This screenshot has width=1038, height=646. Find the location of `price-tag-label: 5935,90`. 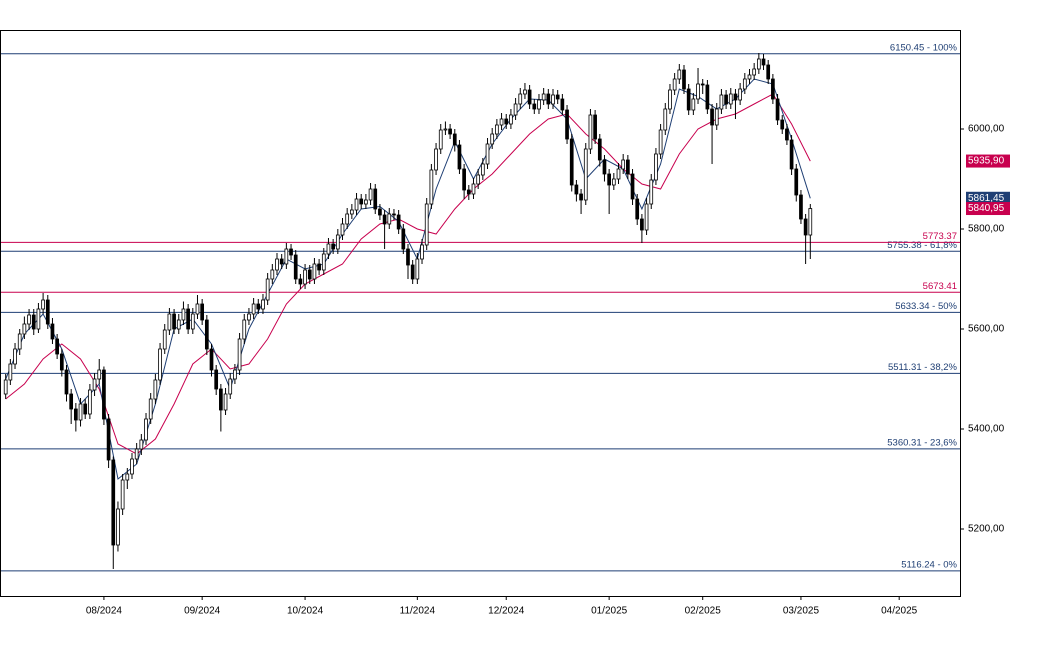

price-tag-label: 5935,90 is located at coordinates (986, 161).